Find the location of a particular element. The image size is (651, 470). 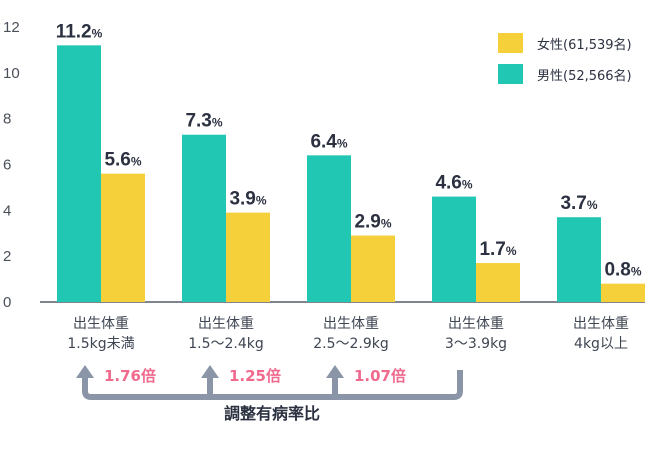

y-tick-label: 2 is located at coordinates (7, 256).